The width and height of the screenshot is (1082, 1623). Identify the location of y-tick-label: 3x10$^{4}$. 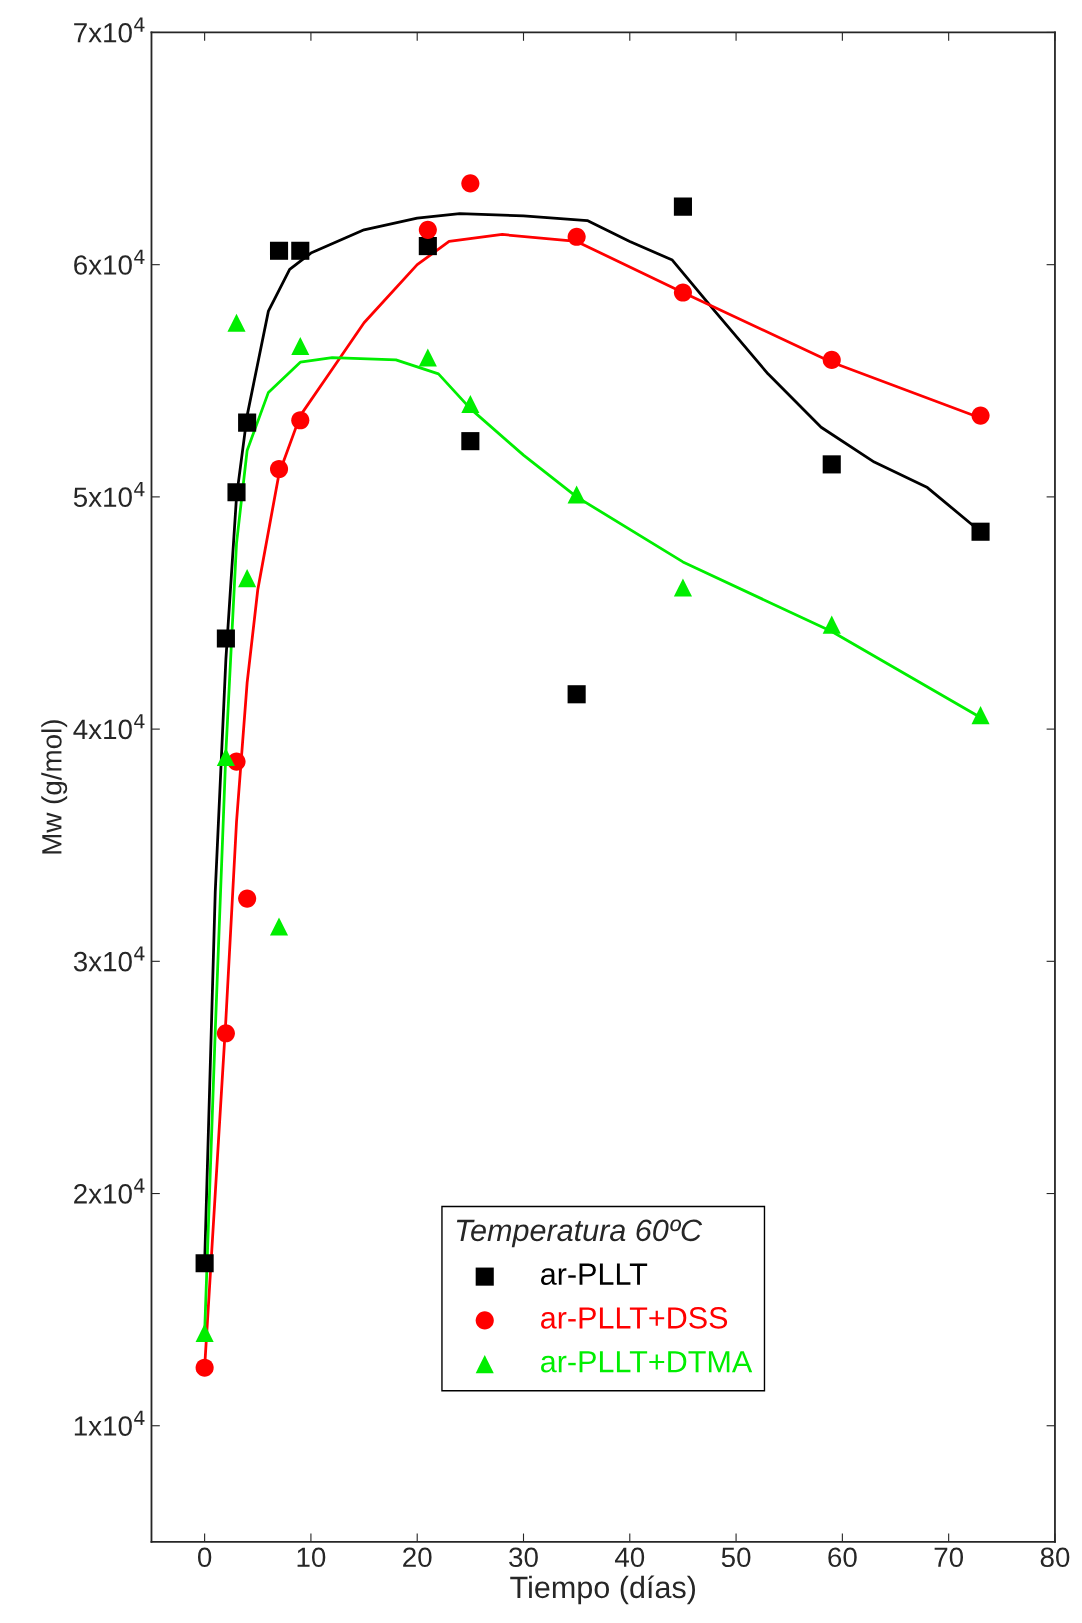
(109, 959).